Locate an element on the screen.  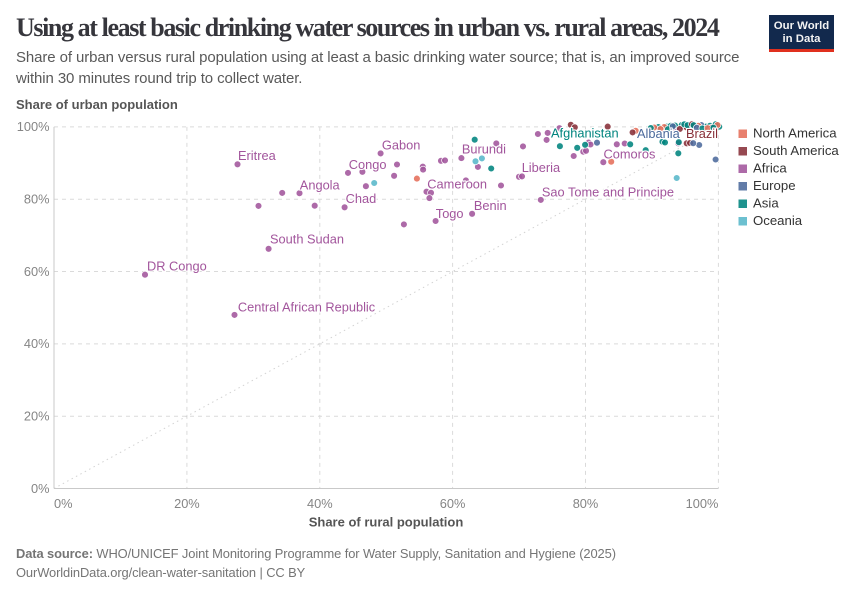
svg-text: Albania is located at coordinates (659, 133).